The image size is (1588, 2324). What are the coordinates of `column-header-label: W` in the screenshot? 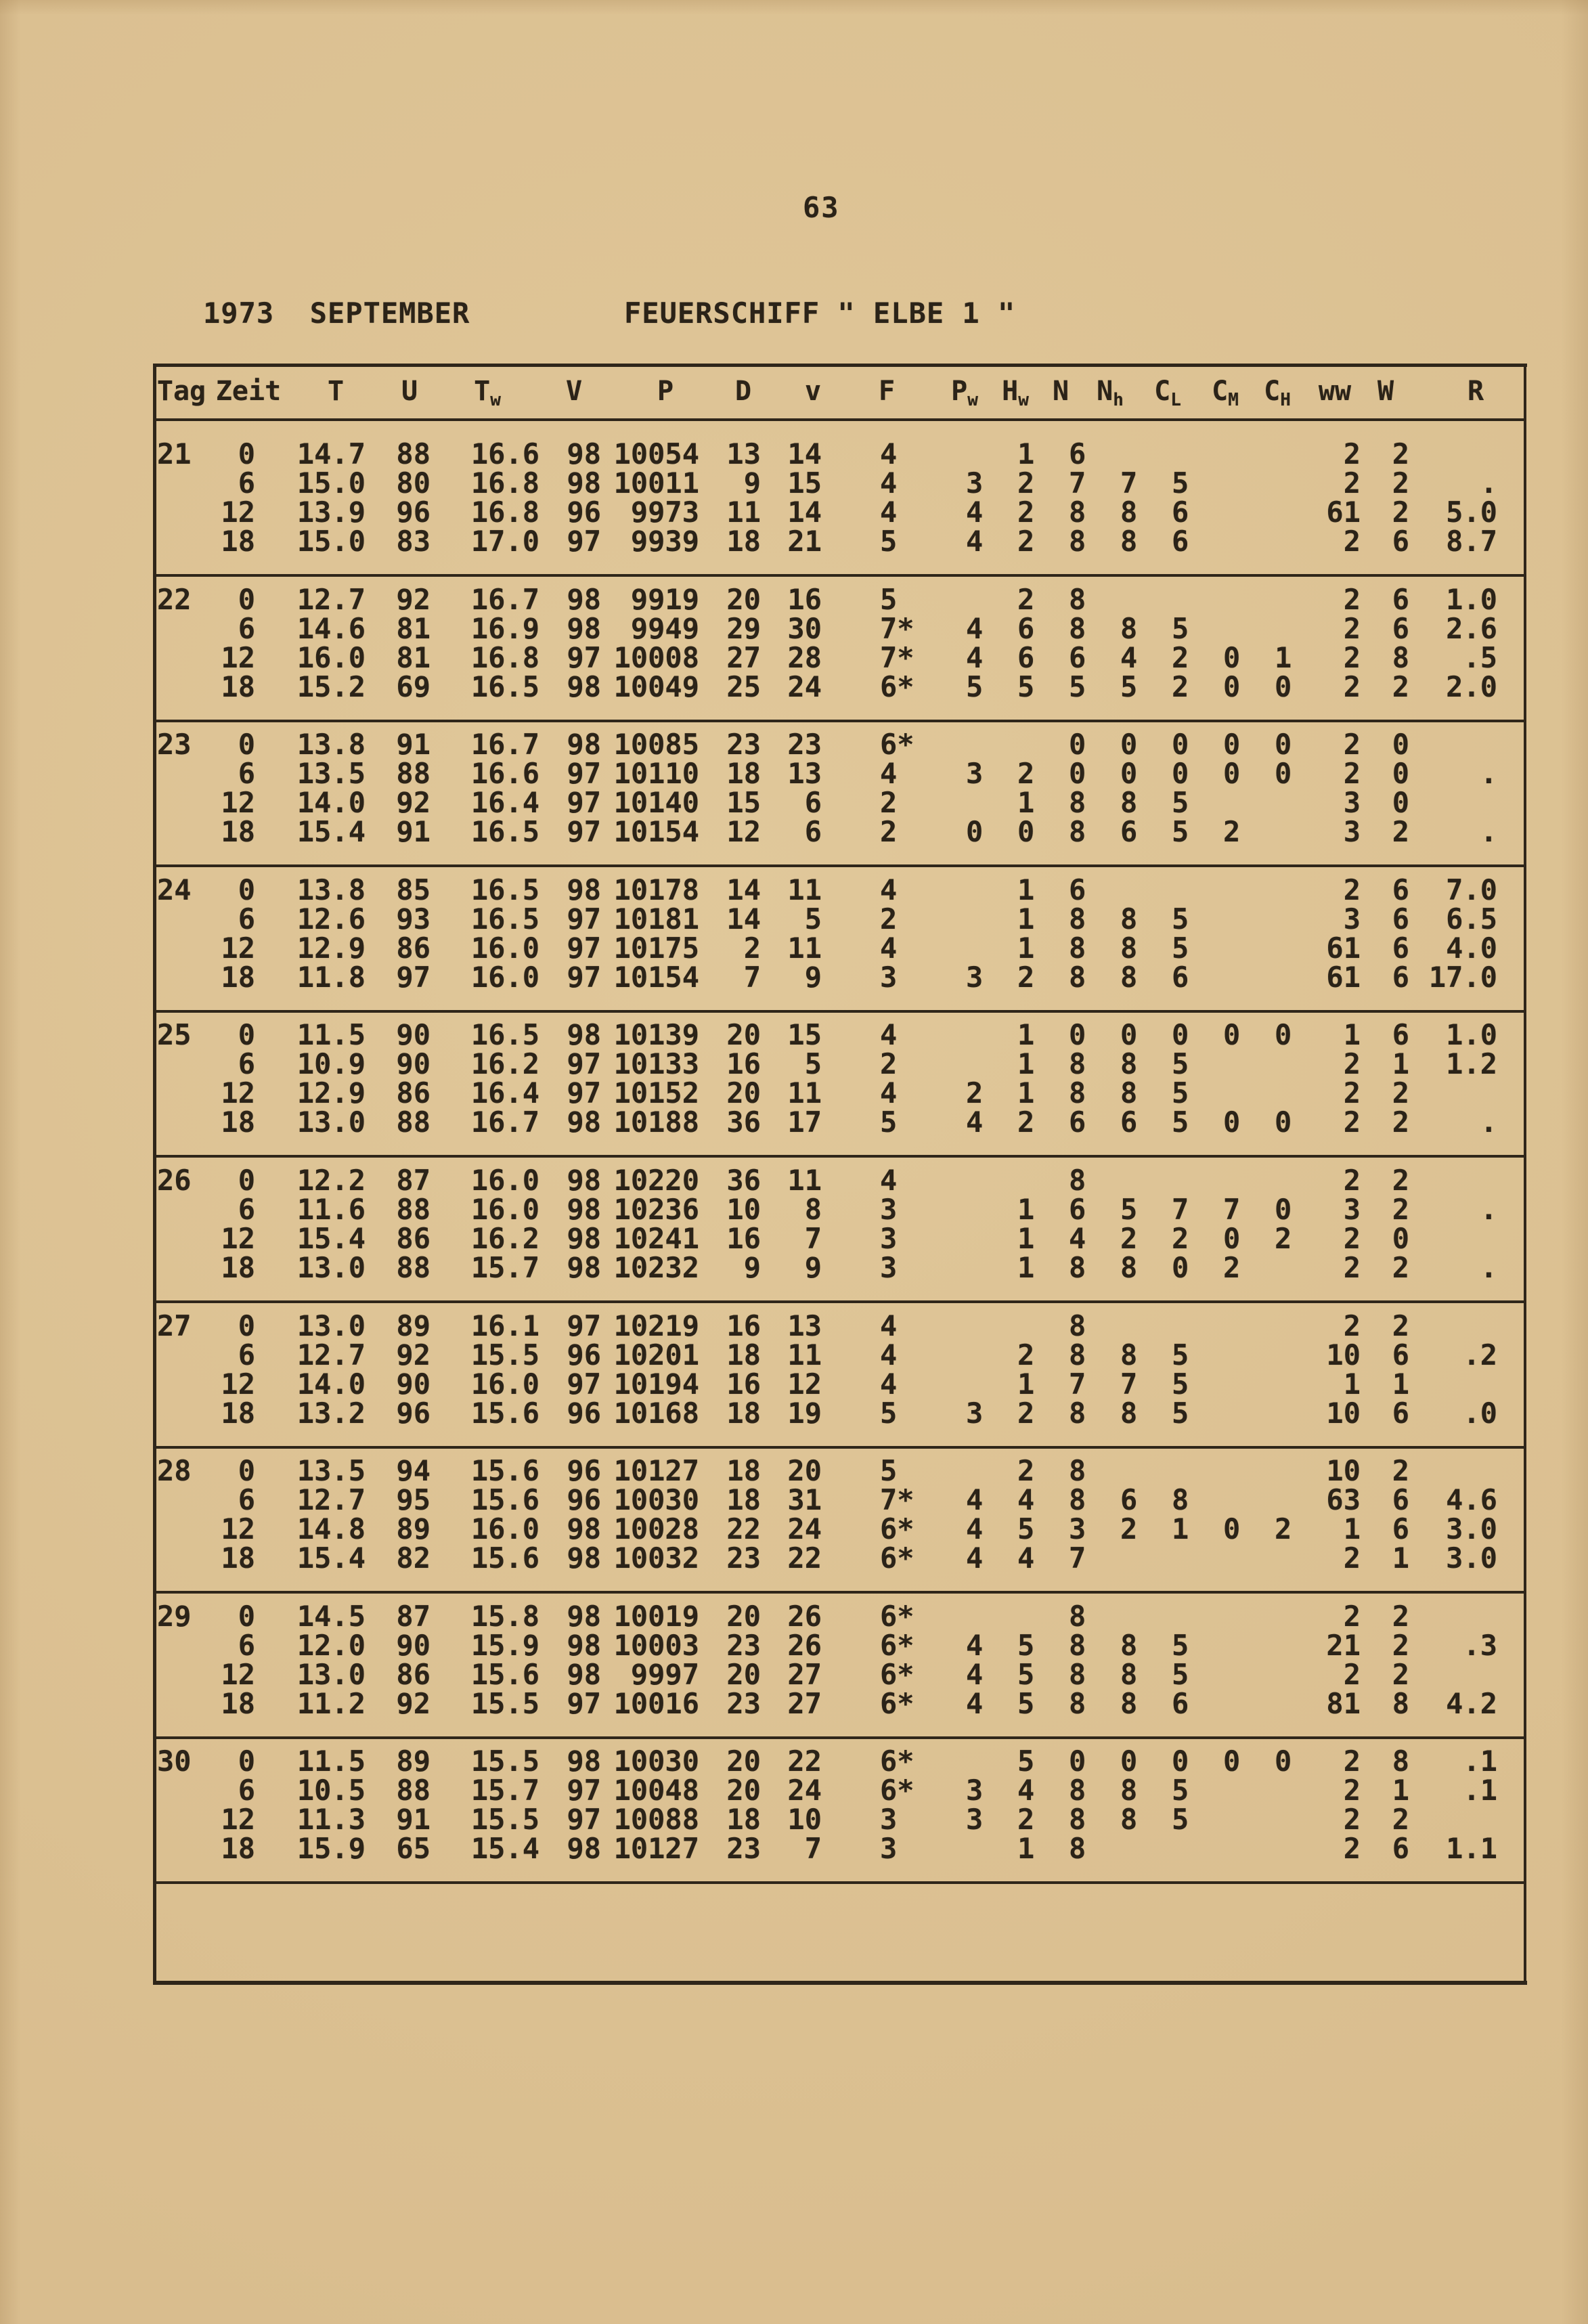 It's located at (1385, 391).